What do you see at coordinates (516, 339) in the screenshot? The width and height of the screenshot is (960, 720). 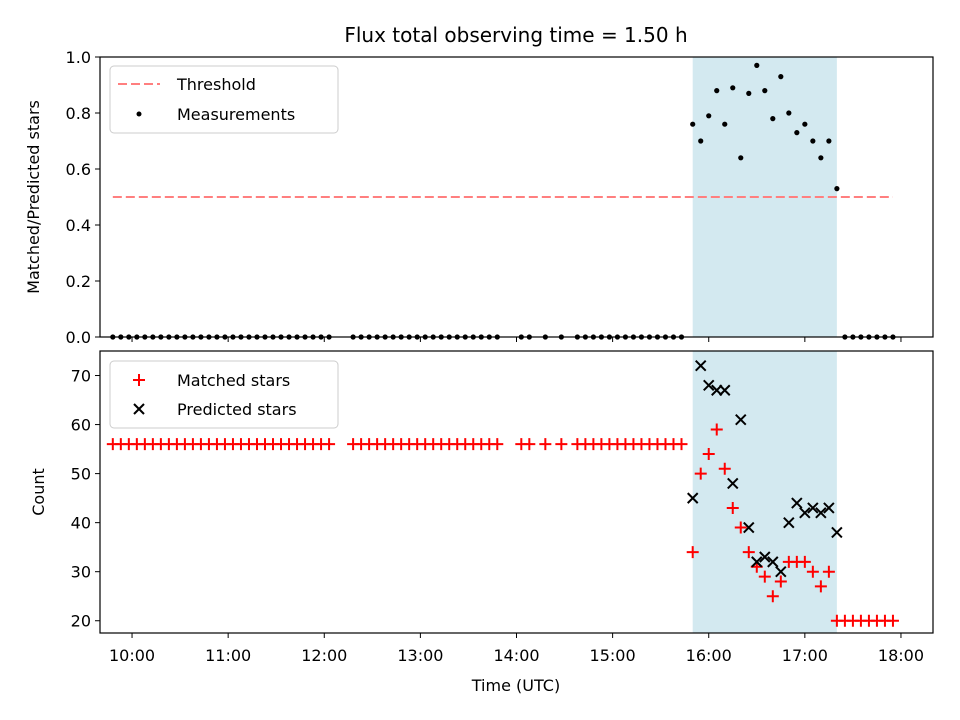 I see `top-x-ticks` at bounding box center [516, 339].